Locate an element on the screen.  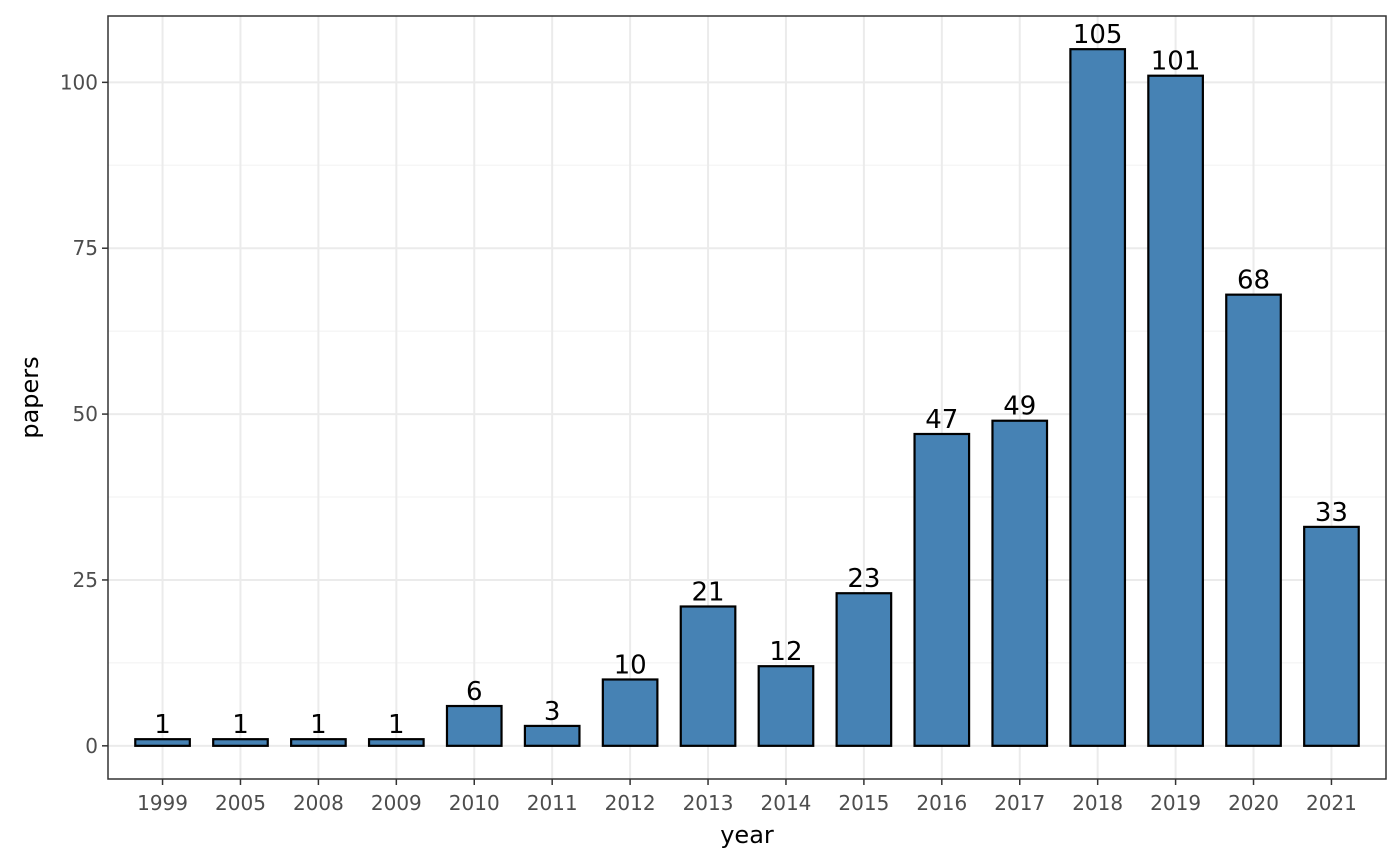
y-tick-label: 0 is located at coordinates (91, 746).